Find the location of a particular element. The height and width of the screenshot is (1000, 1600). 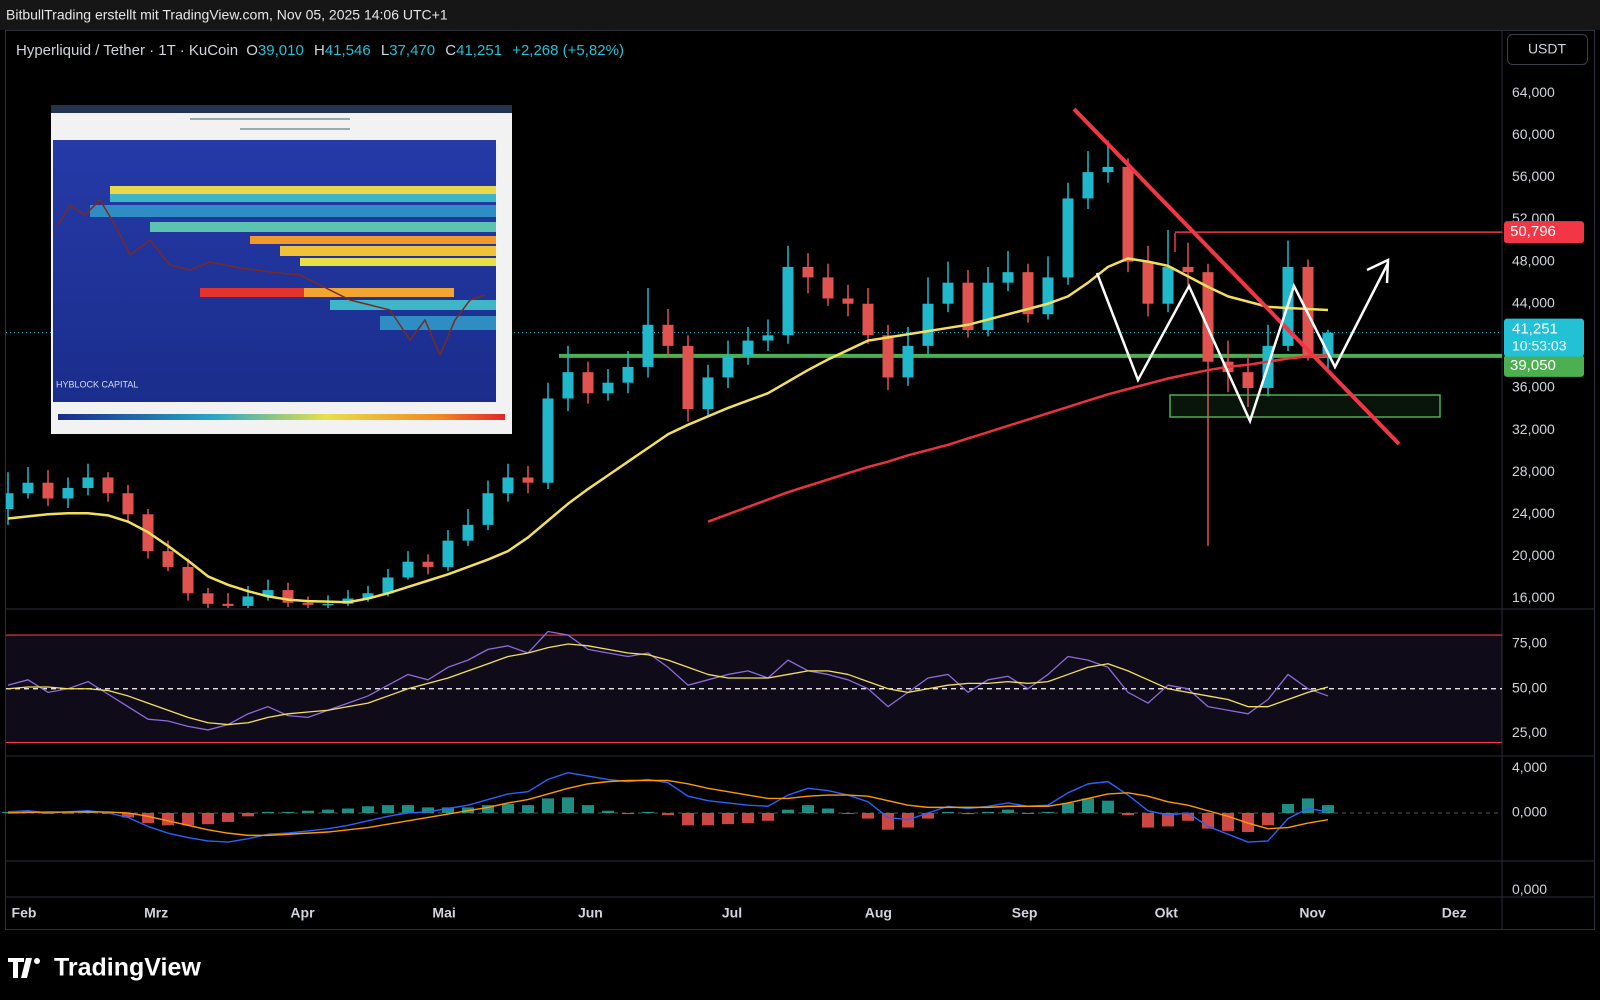

price-label: 39,050 is located at coordinates (1533, 365).